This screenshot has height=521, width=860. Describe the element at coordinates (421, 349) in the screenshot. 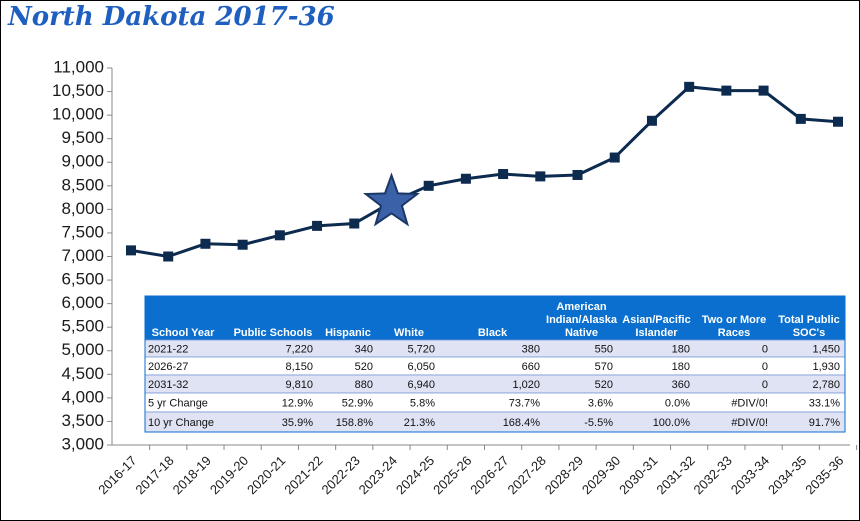

I see `table-cell: 5,720` at that location.